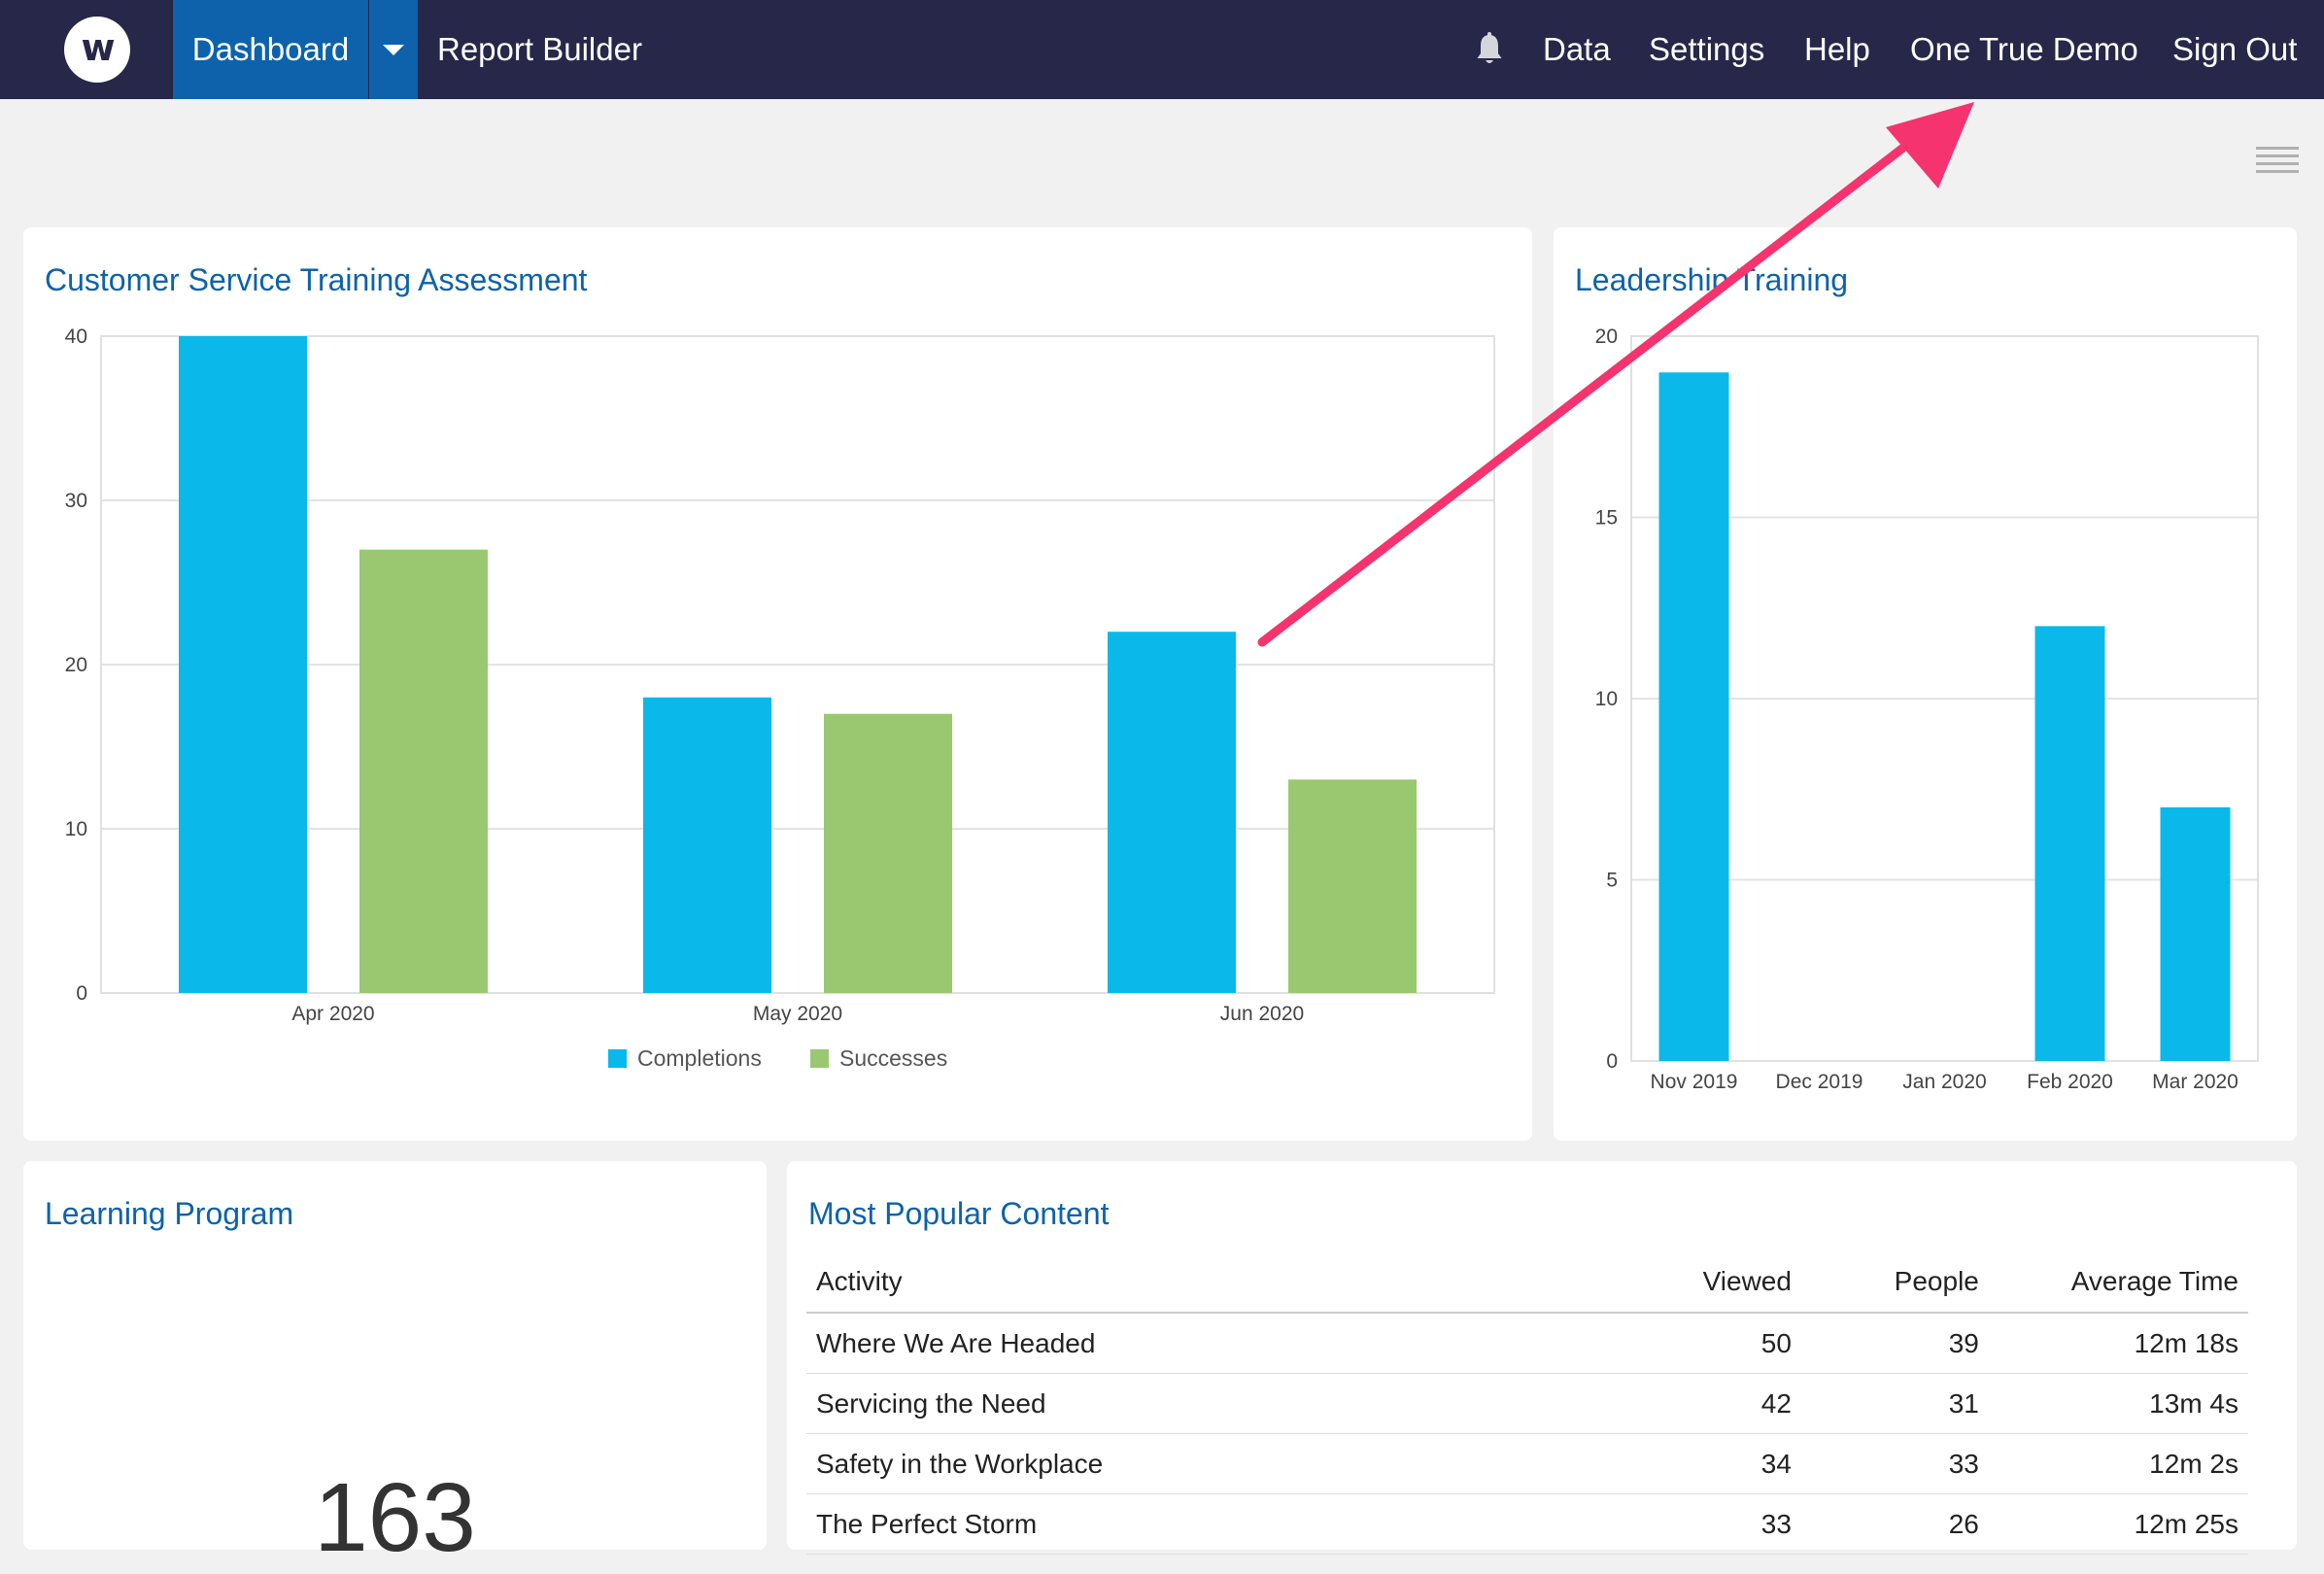  I want to click on table-row: Servicing the Need 42 31 13m 4s, so click(1527, 1403).